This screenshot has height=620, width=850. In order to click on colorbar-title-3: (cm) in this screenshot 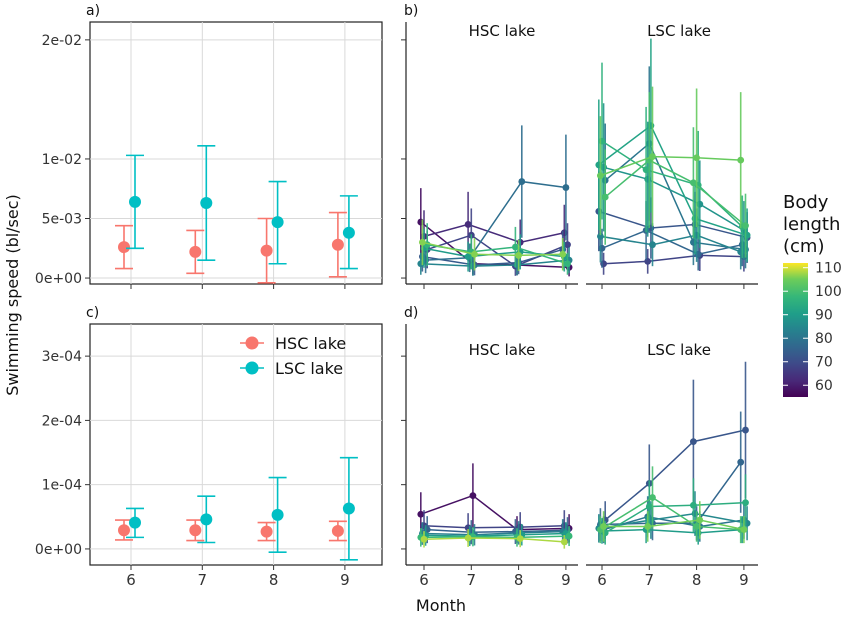, I will do `click(803, 246)`.